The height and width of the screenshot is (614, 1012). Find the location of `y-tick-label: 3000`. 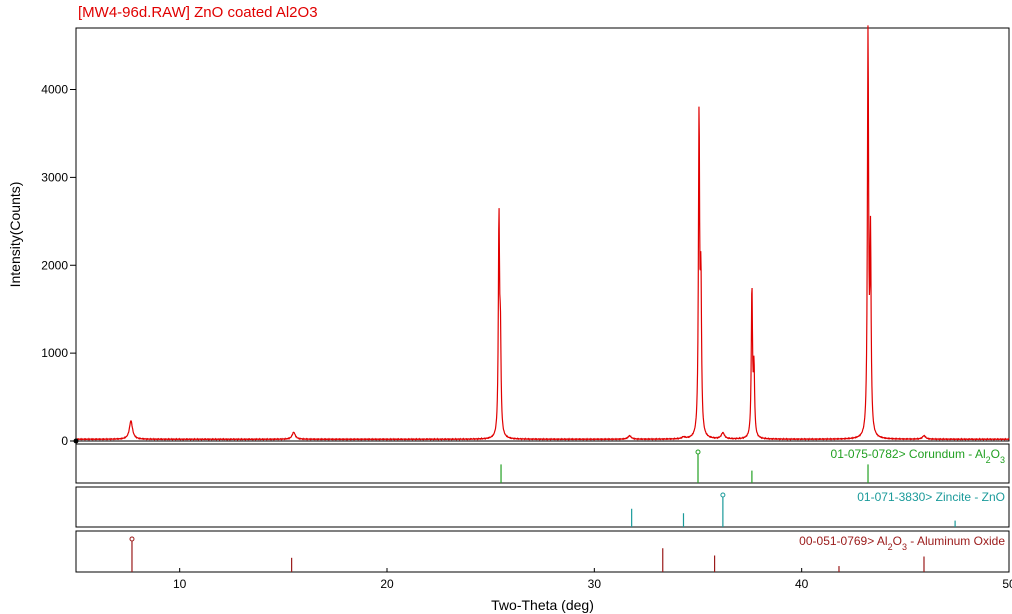

y-tick-label: 3000 is located at coordinates (54, 177).